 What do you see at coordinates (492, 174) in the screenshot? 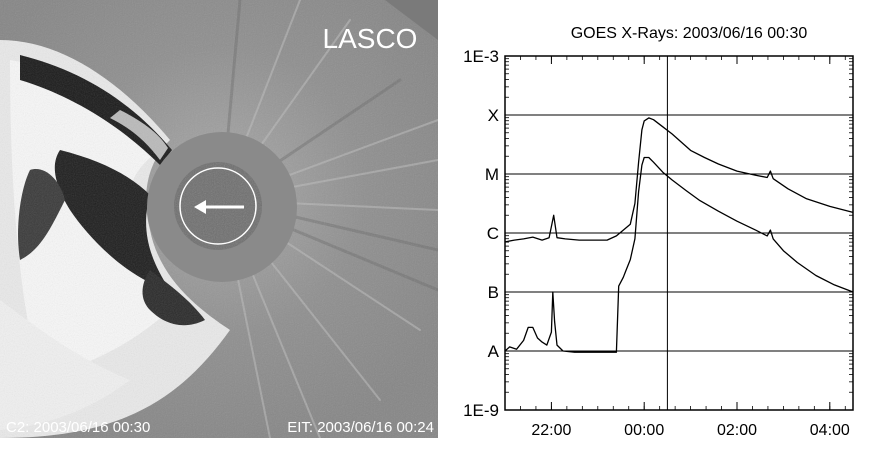
I see `y-tick-label: M` at bounding box center [492, 174].